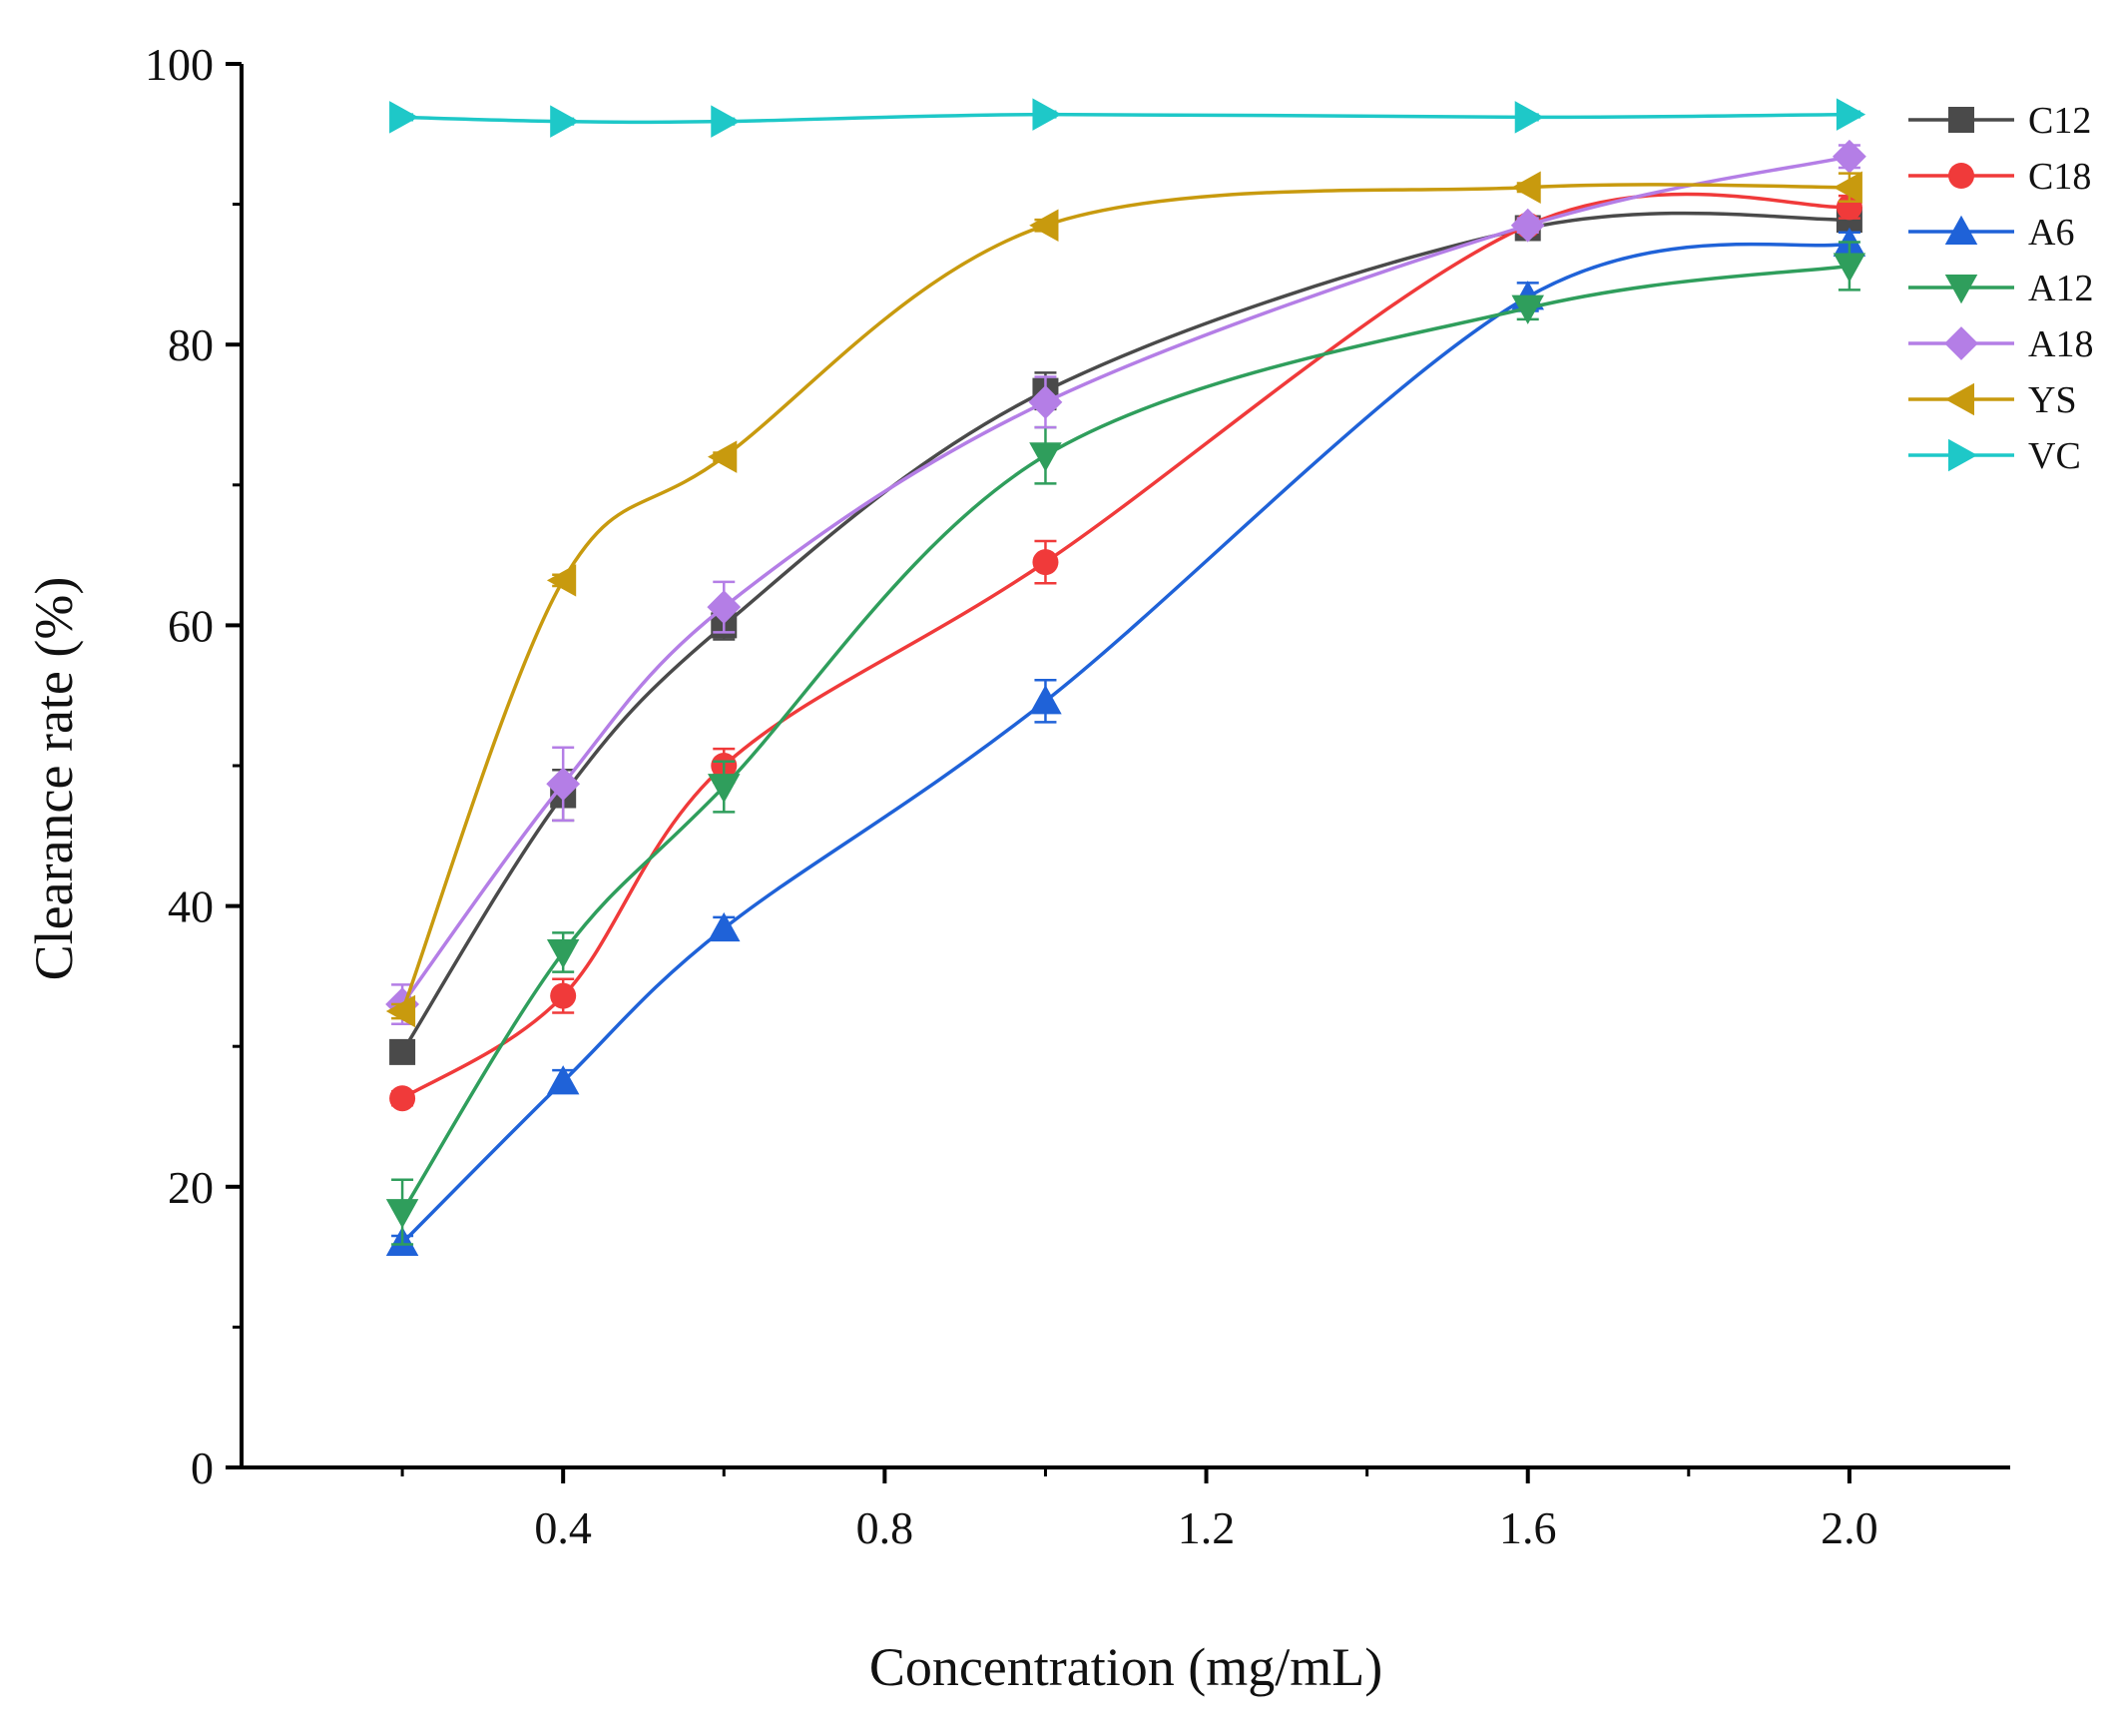 The image size is (2116, 1736). What do you see at coordinates (1959, 399) in the screenshot?
I see `legend-marker-ys` at bounding box center [1959, 399].